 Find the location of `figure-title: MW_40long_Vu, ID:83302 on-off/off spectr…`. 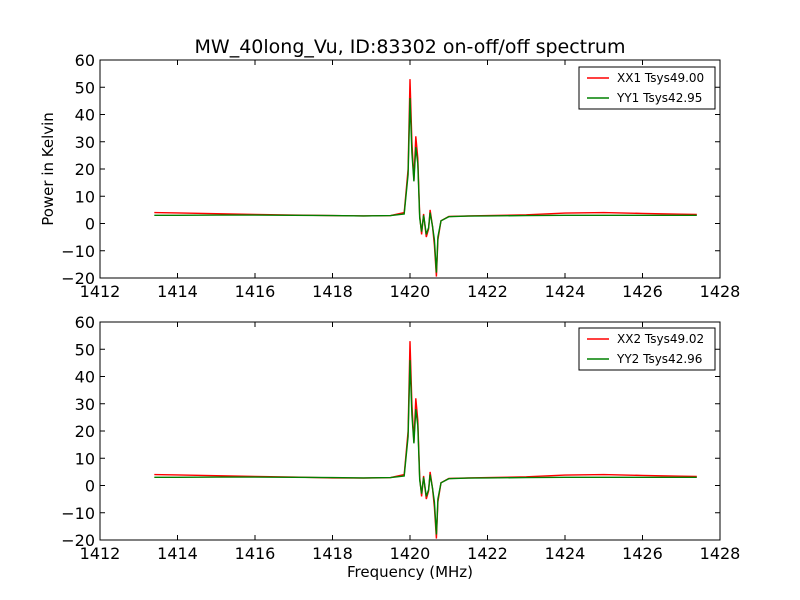

figure-title: MW_40long_Vu, ID:83302 on-off/off spectr… is located at coordinates (410, 47).